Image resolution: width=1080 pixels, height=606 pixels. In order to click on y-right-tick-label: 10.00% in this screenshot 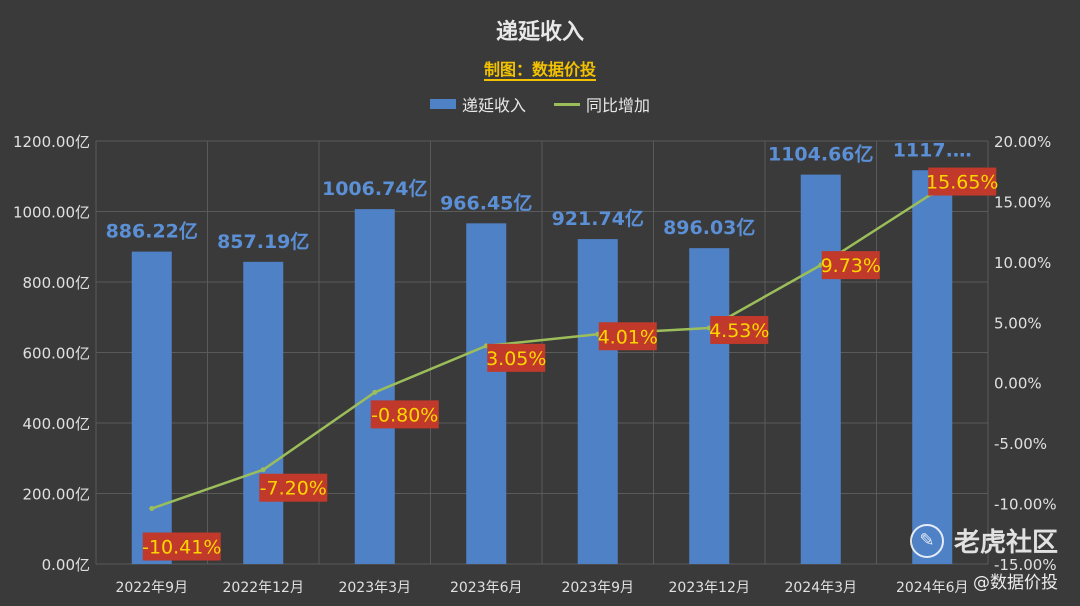, I will do `click(1022, 263)`.